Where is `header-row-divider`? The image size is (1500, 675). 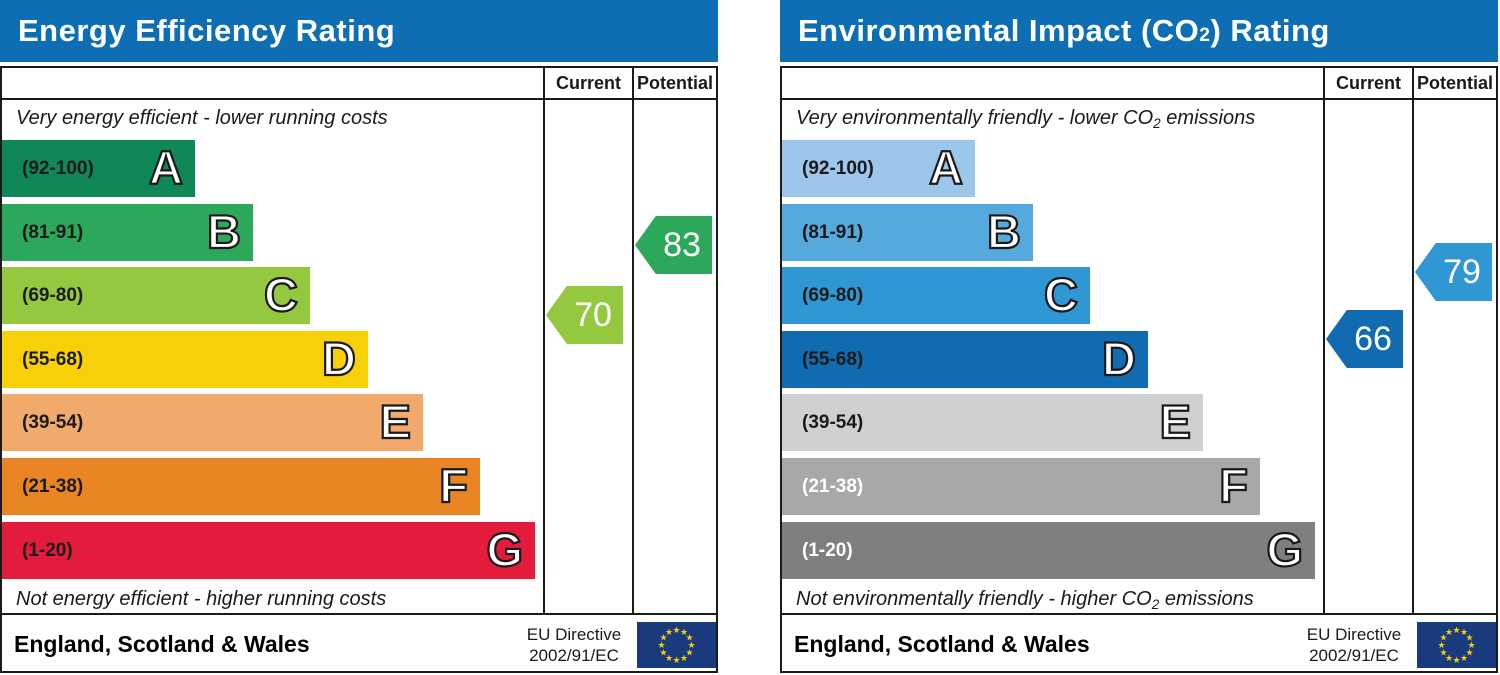 header-row-divider is located at coordinates (1139, 99).